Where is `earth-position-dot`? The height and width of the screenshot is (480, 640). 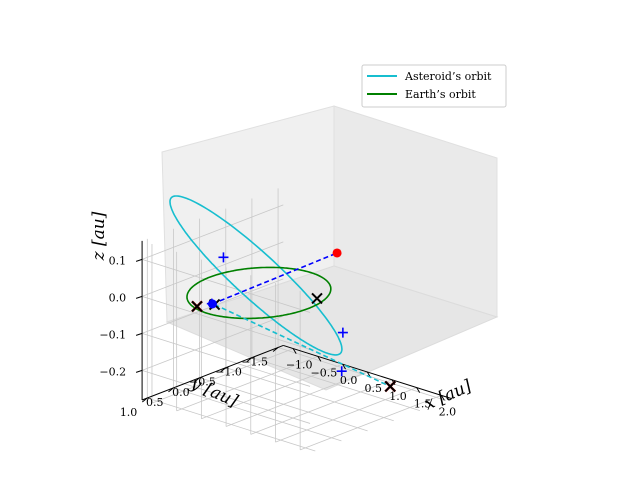 earth-position-dot is located at coordinates (212, 304).